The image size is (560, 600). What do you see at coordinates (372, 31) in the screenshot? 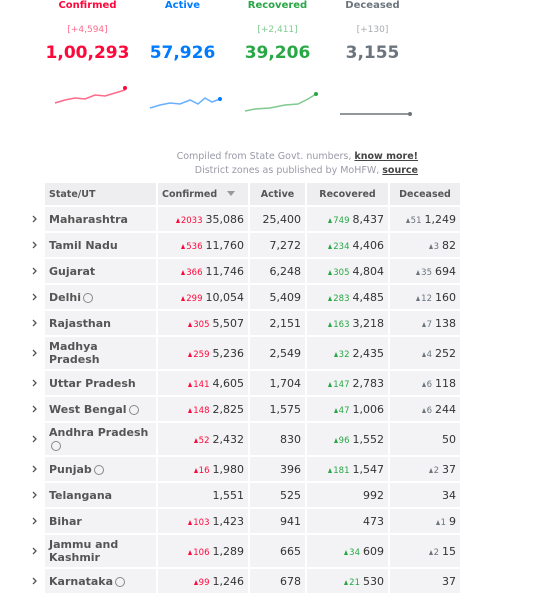
I see `summary-card: Deceased [+130] 3,155` at bounding box center [372, 31].